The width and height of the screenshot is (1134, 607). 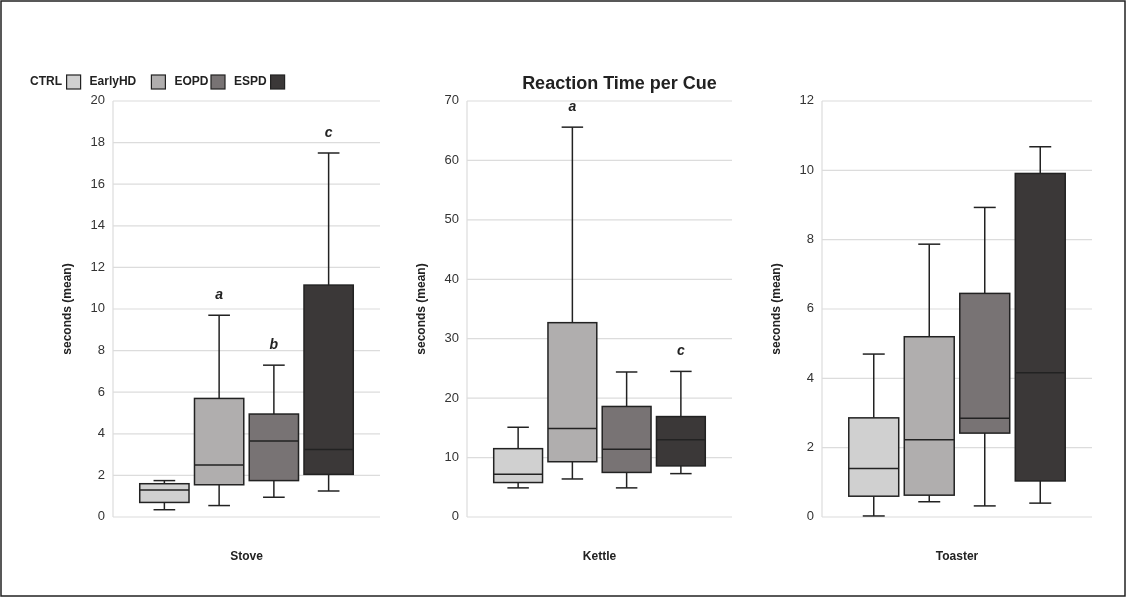 What do you see at coordinates (451, 219) in the screenshot?
I see `y-tick-label: 50` at bounding box center [451, 219].